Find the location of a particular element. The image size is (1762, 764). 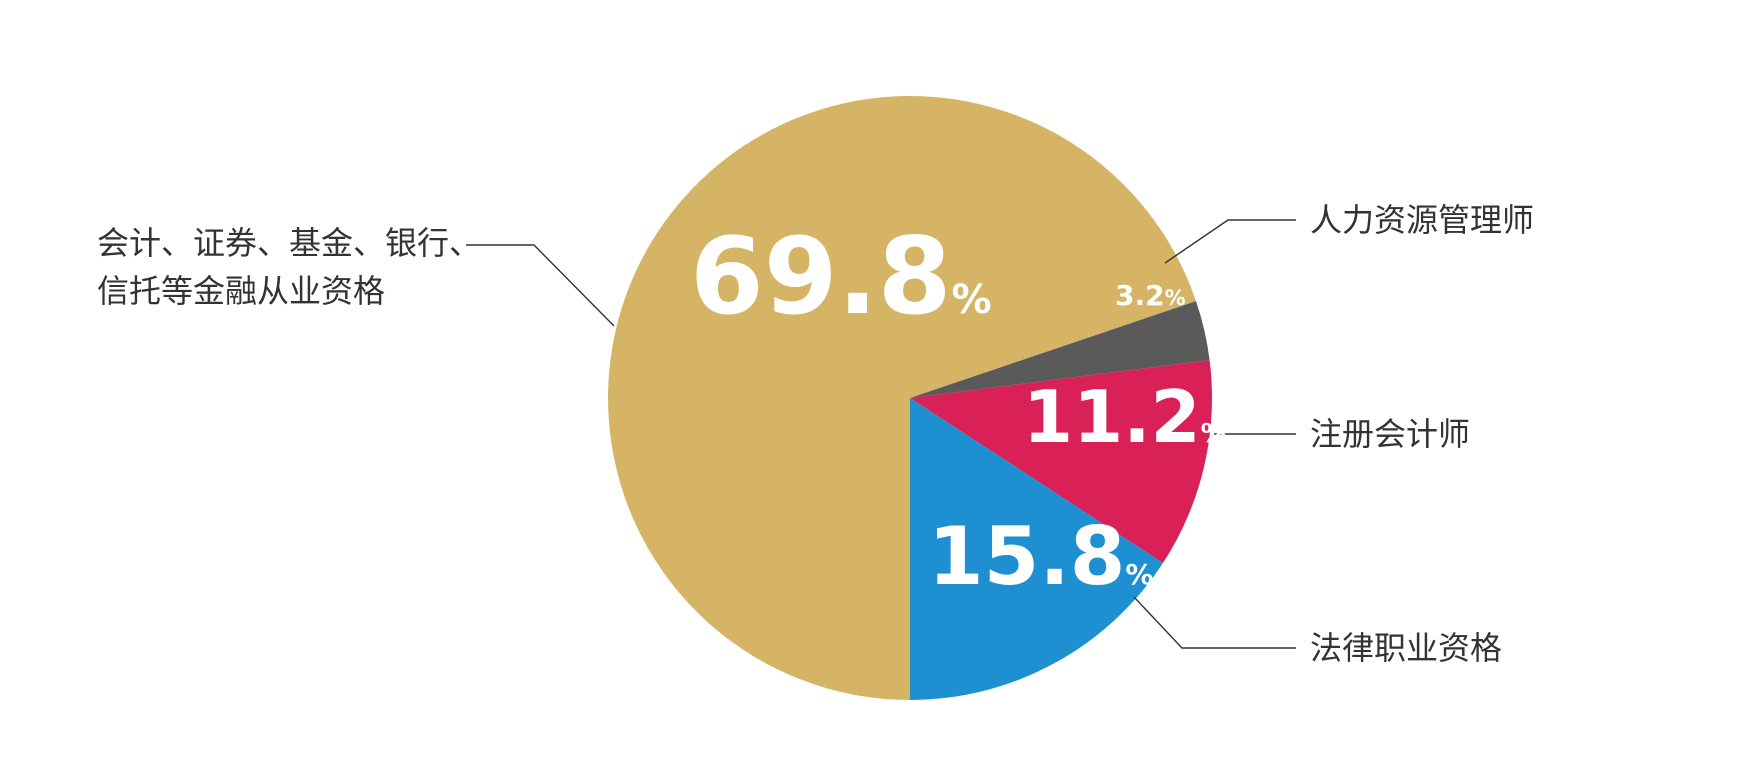

value-label-0: 69.8% is located at coordinates (841, 276).